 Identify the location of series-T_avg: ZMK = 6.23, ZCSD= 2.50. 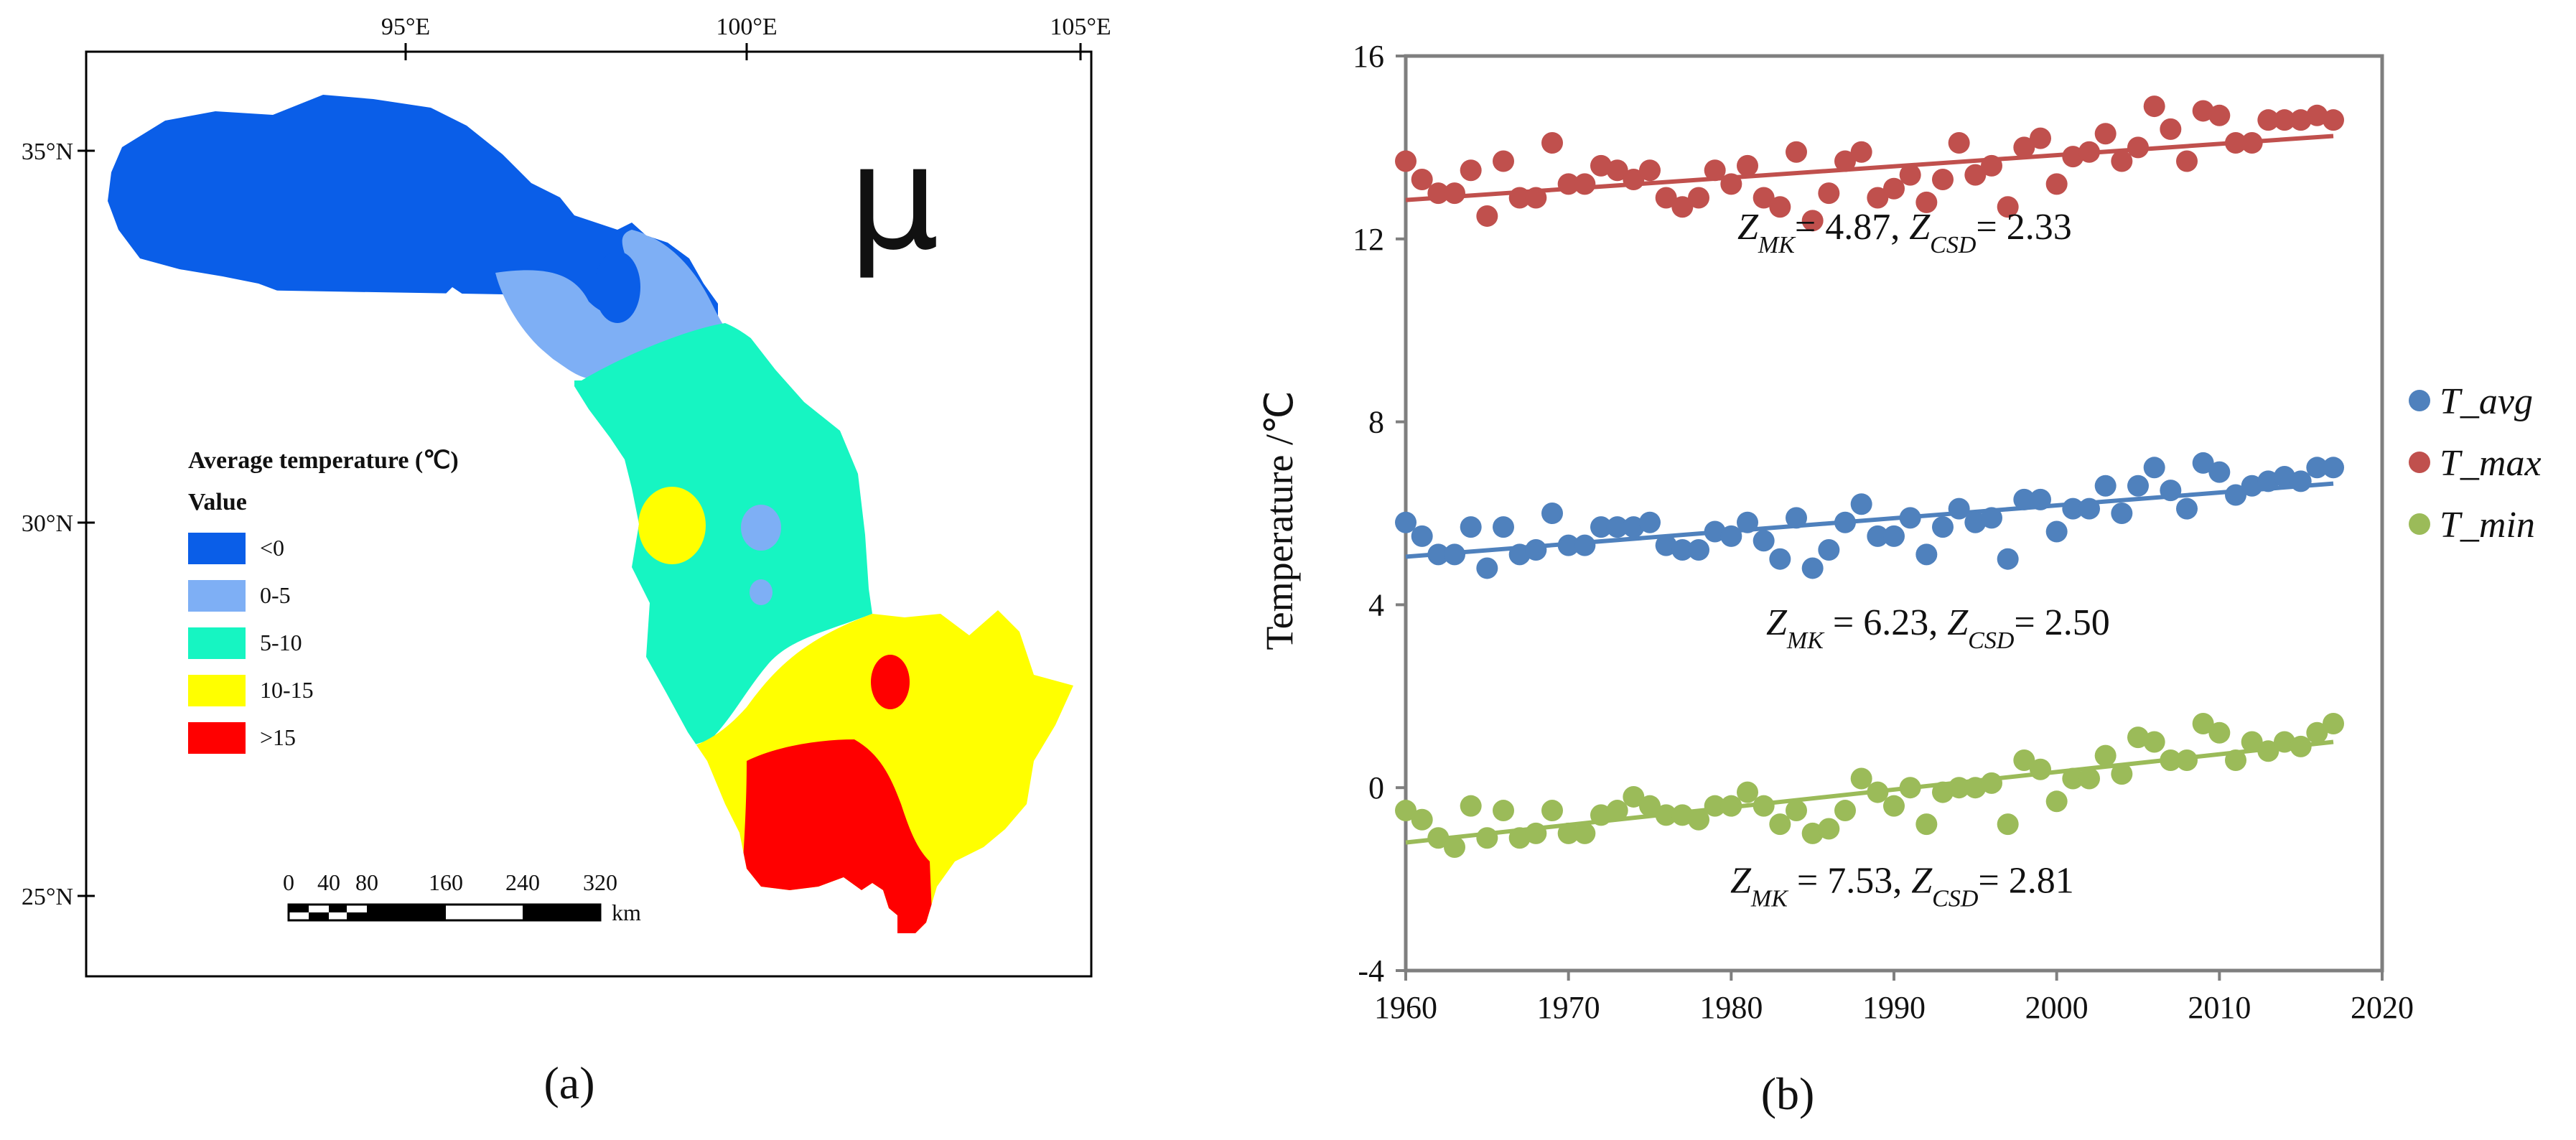
(1869, 552).